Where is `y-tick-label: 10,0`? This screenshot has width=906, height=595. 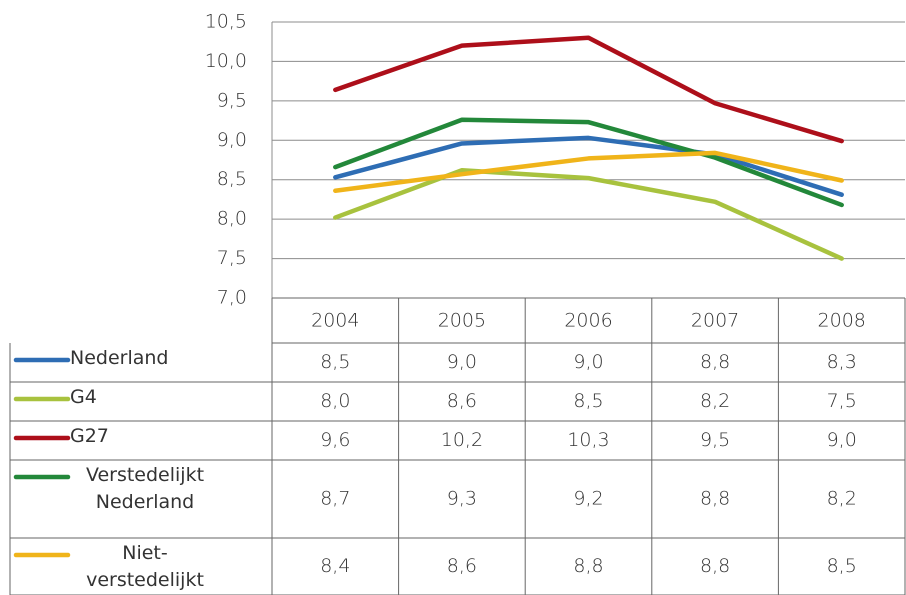
y-tick-label: 10,0 is located at coordinates (226, 61).